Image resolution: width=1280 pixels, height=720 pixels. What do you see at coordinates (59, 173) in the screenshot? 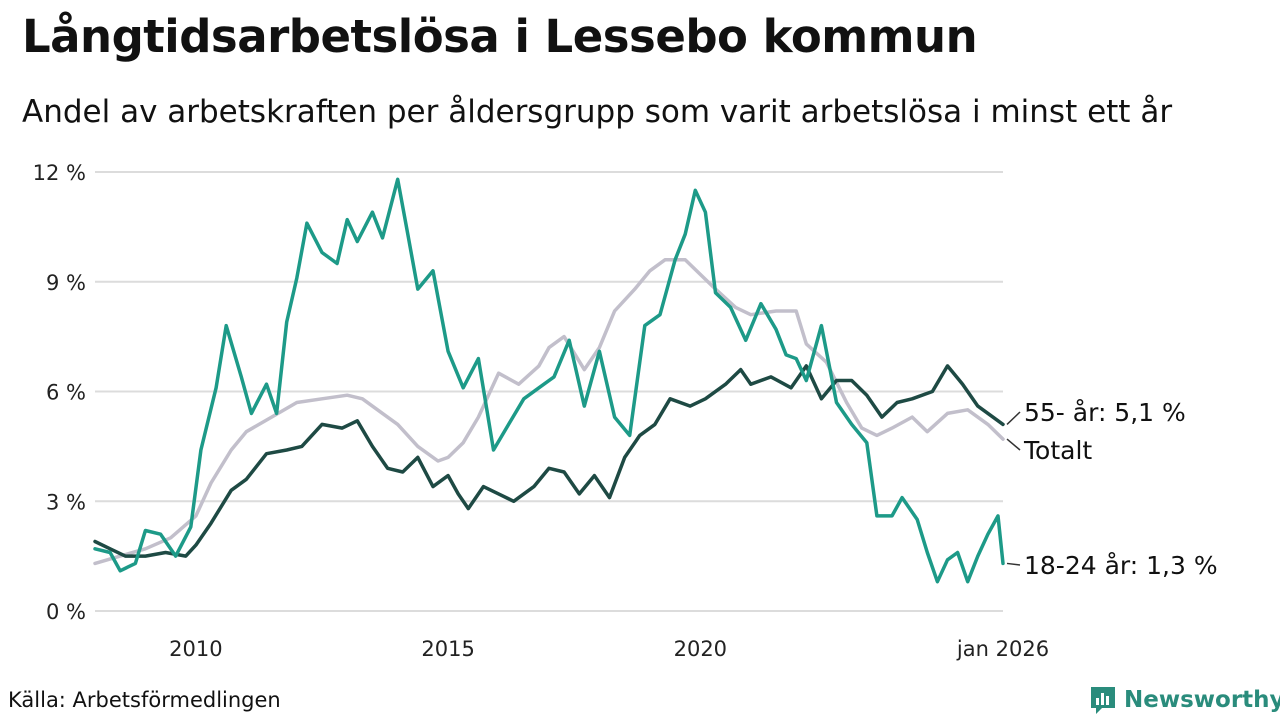
I see `y-tick-label: 12 %` at bounding box center [59, 173].